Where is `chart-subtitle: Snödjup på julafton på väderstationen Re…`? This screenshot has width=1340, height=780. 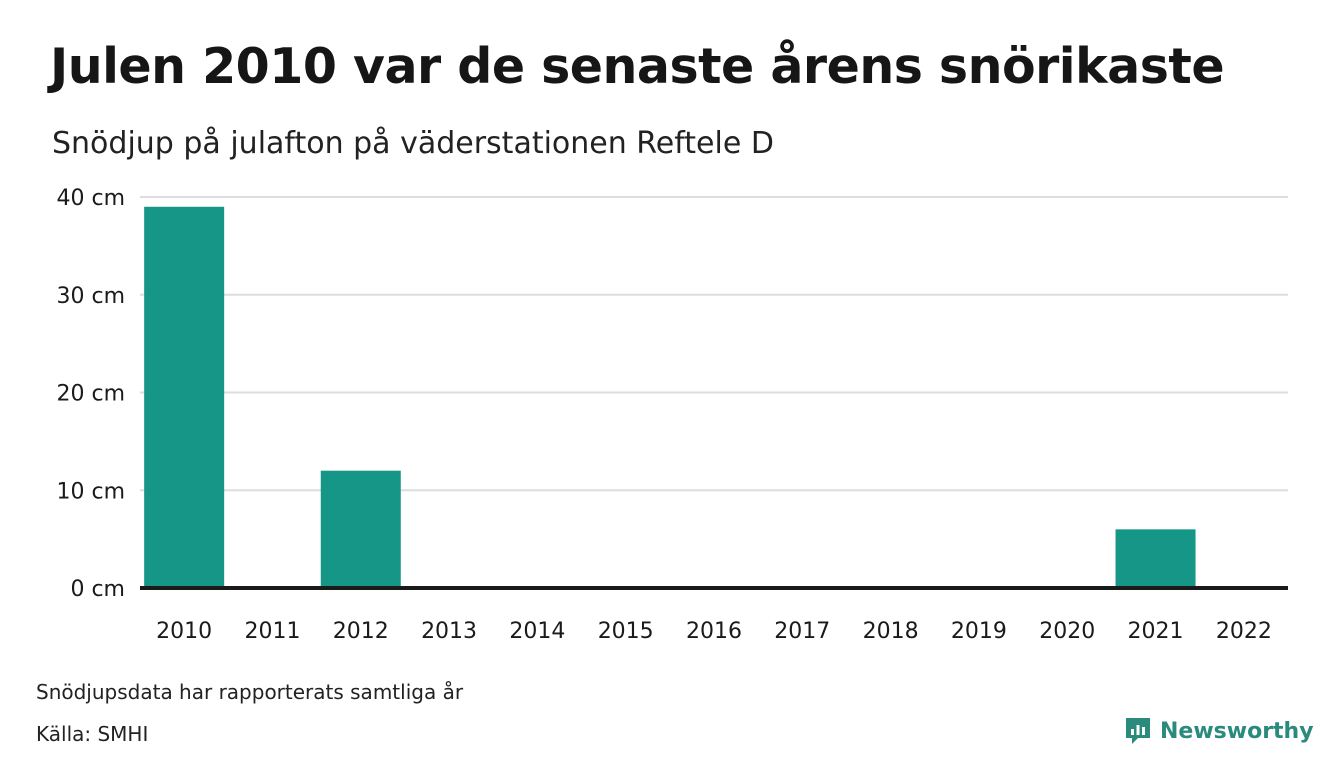 chart-subtitle: Snödjup på julafton på väderstationen Re… is located at coordinates (413, 143).